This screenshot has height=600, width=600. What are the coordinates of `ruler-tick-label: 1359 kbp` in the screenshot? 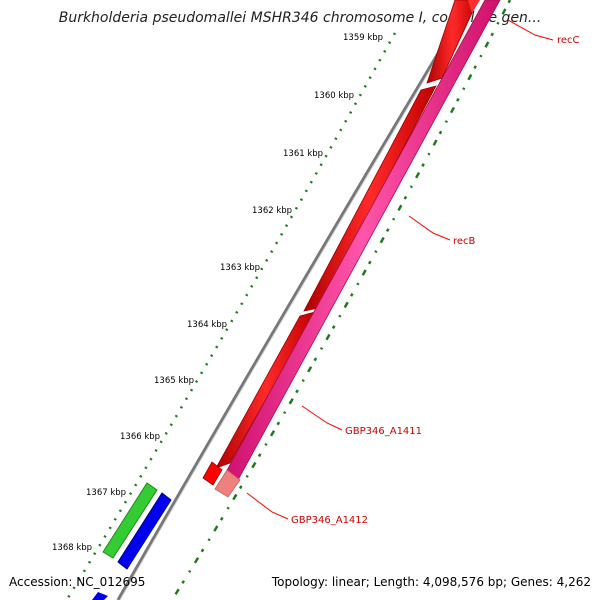 It's located at (363, 38).